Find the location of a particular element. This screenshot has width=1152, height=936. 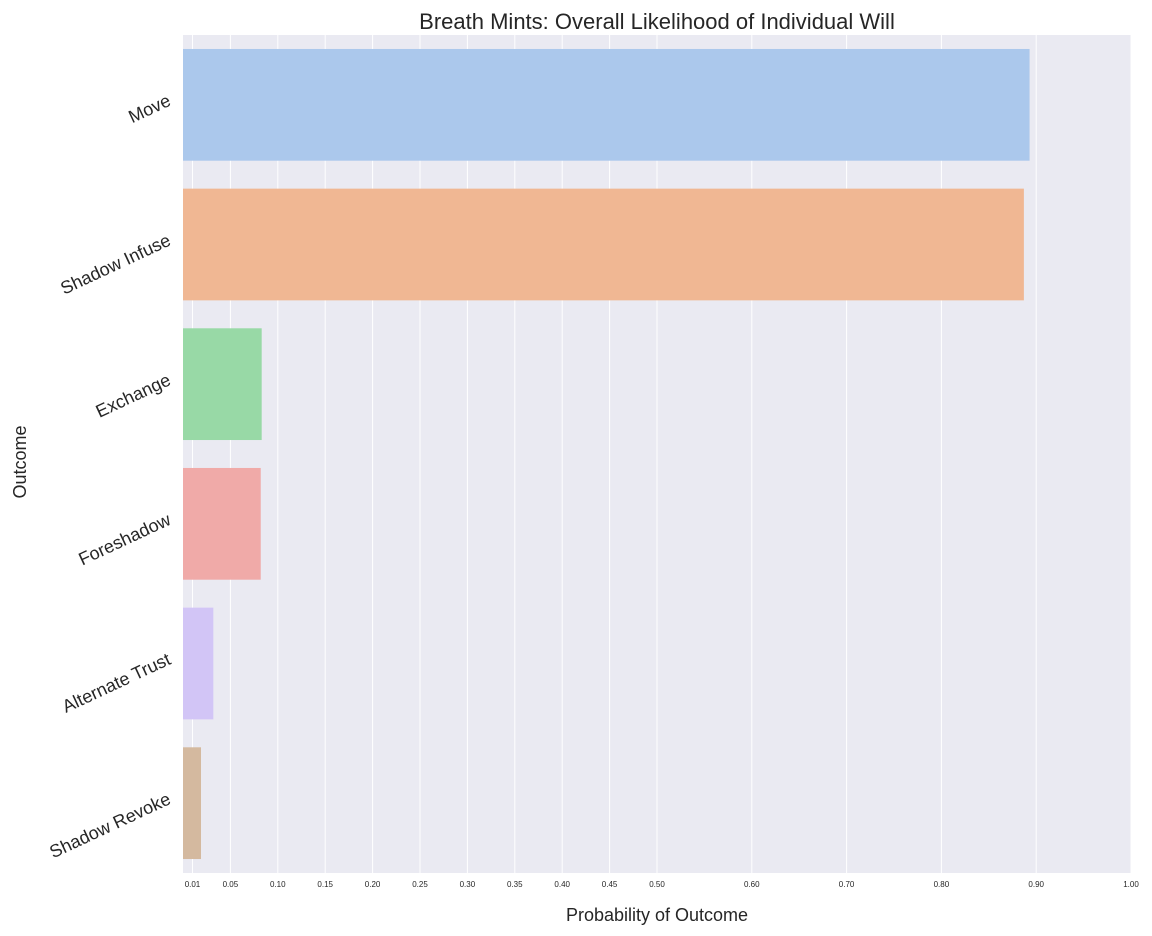

x-tick-label: 0.40 is located at coordinates (562, 884).